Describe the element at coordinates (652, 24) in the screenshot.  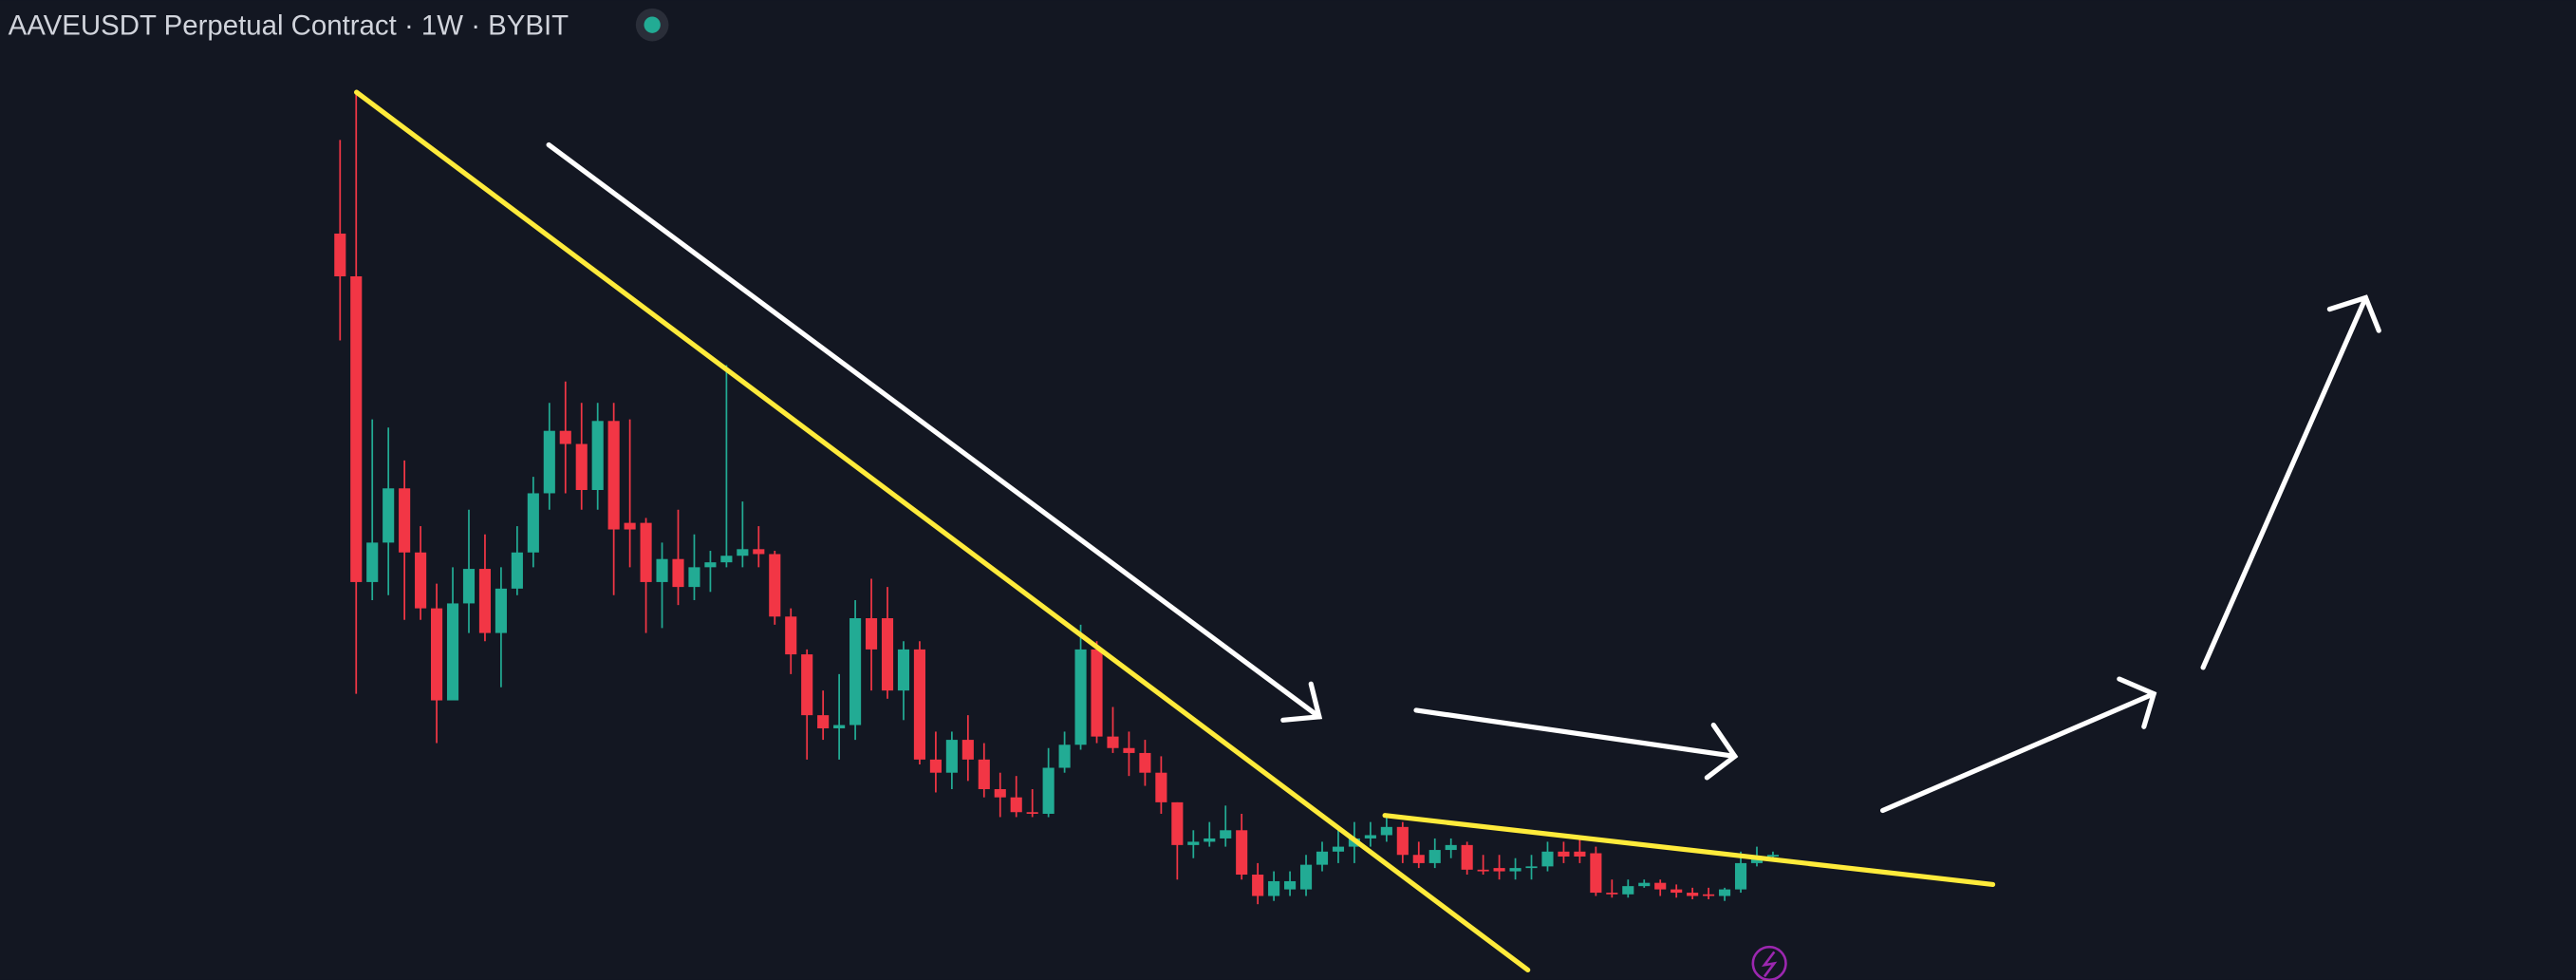
I see `status-dot` at that location.